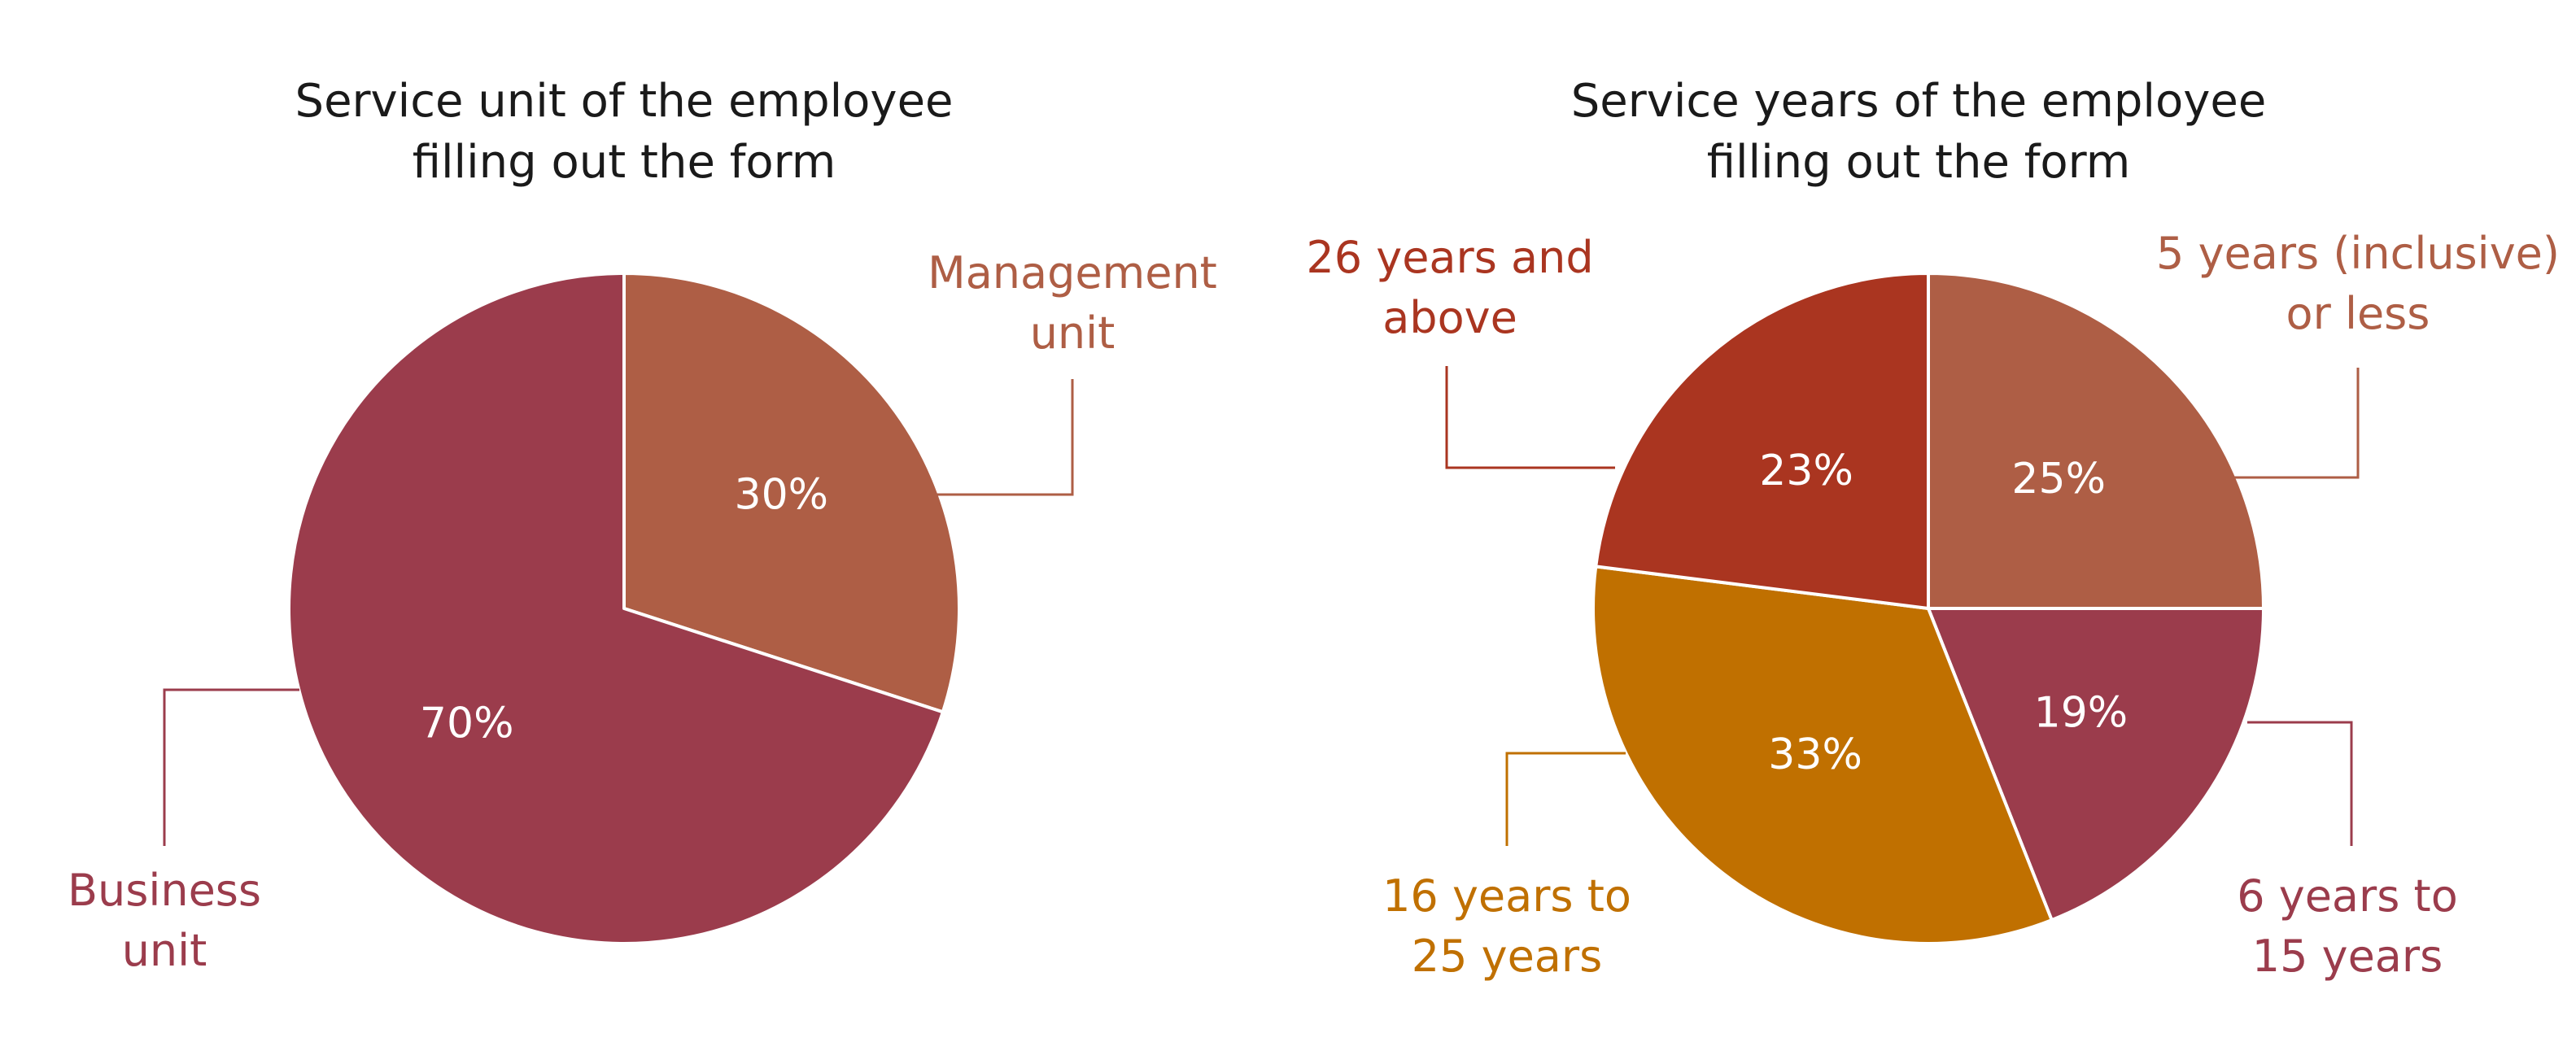 Image resolution: width=2576 pixels, height=1042 pixels. I want to click on pie-slice-16-years-to-25-years, so click(1822, 755).